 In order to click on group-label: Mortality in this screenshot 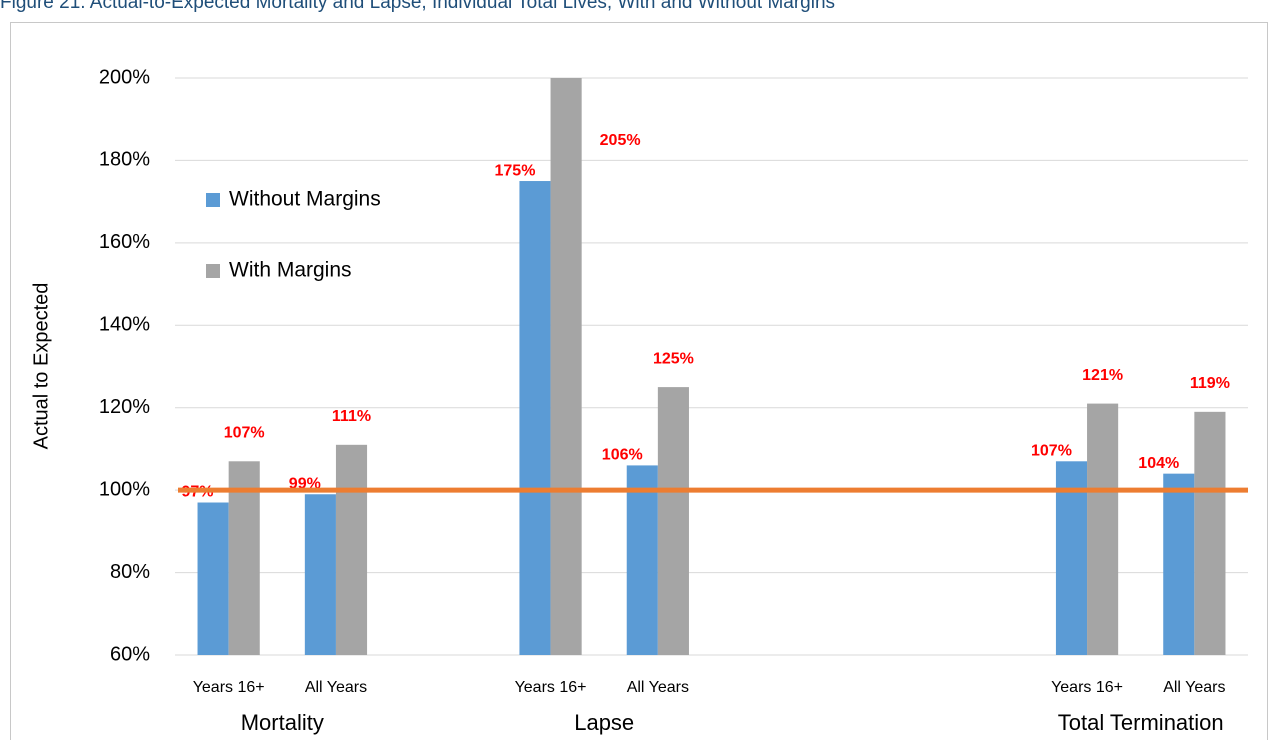, I will do `click(282, 722)`.